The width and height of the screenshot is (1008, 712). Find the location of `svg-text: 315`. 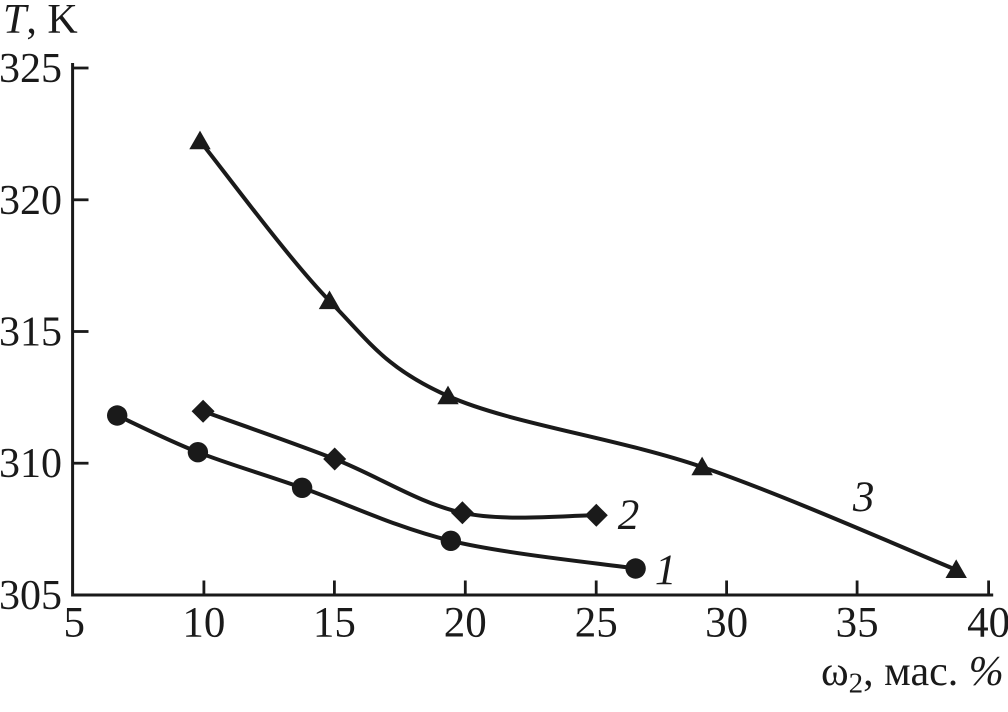

svg-text: 315 is located at coordinates (31, 333).